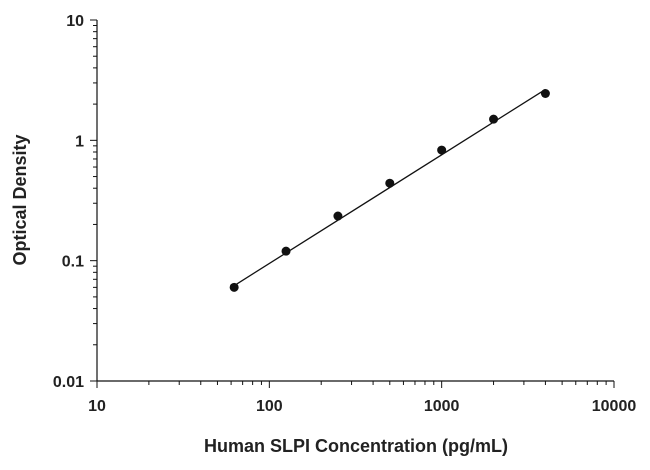  What do you see at coordinates (75, 21) in the screenshot?
I see `y-tick-label: 10` at bounding box center [75, 21].